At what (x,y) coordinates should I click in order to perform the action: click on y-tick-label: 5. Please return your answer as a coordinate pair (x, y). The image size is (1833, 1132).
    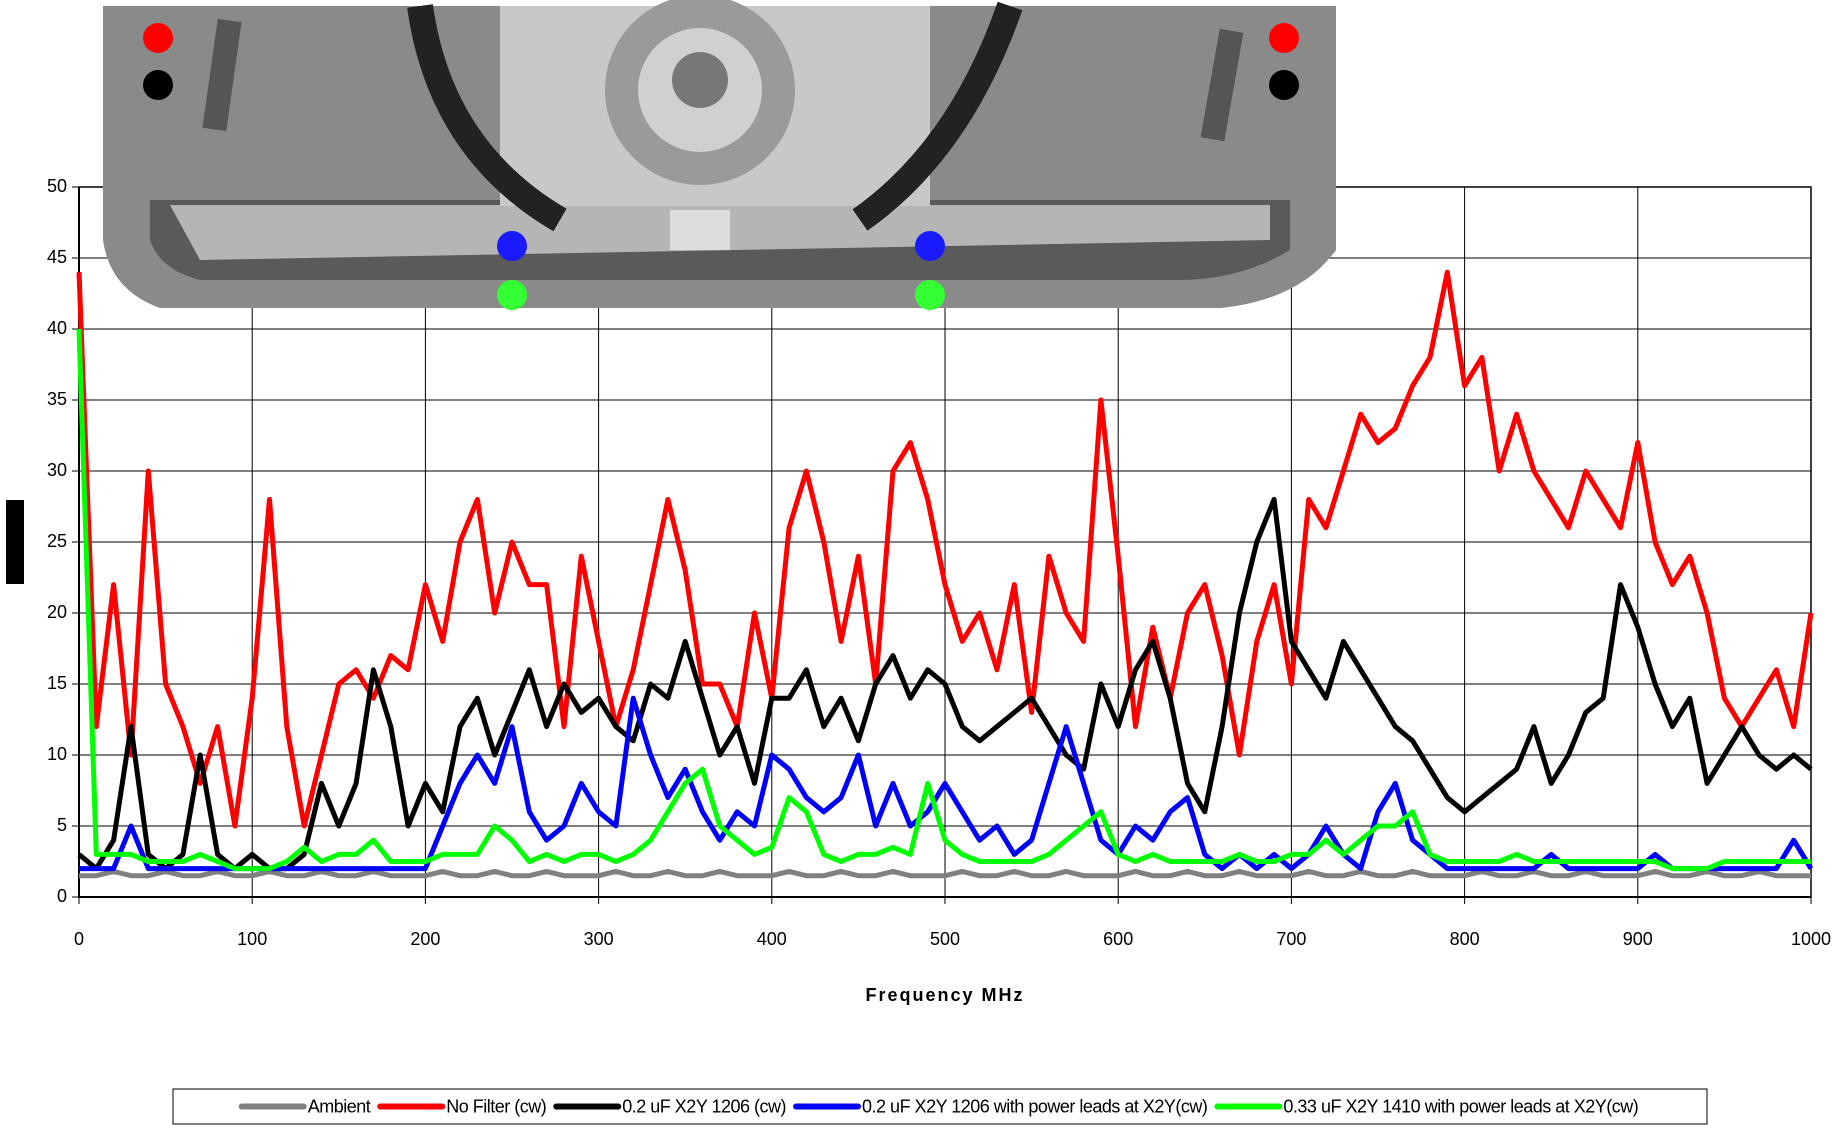
    Looking at the image, I should click on (62, 825).